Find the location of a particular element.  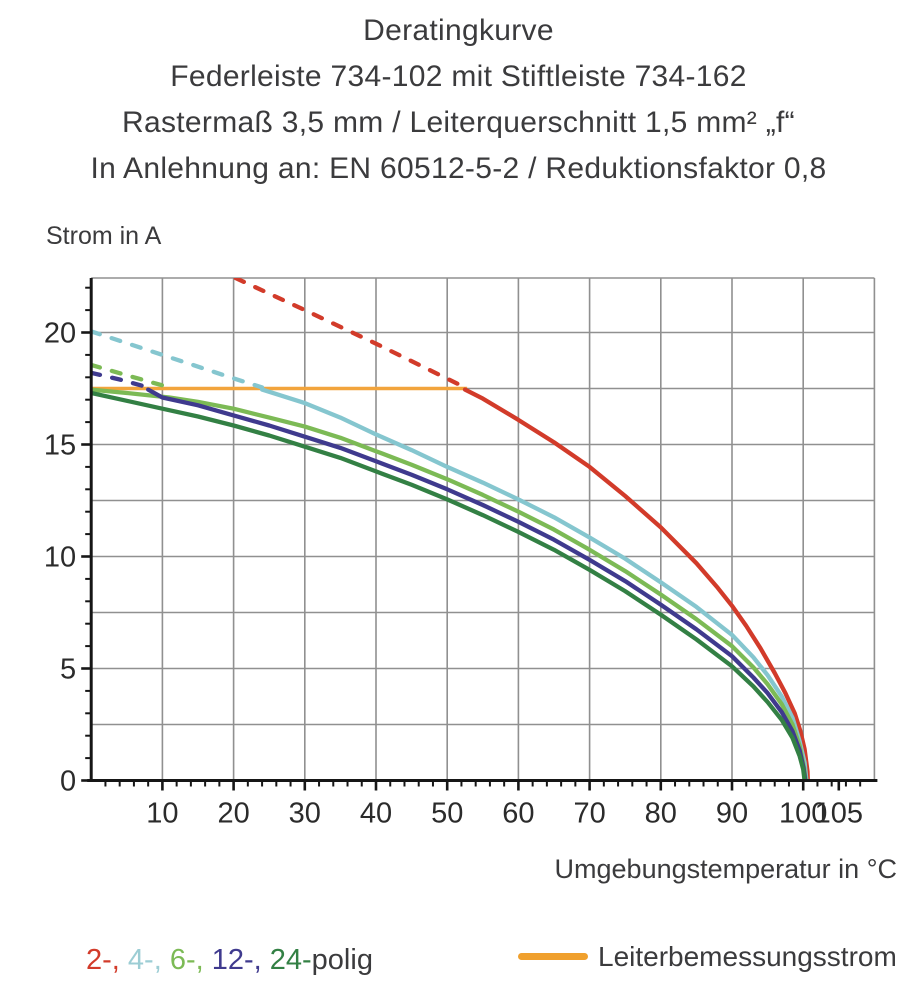

x-tick-label: 50 is located at coordinates (447, 814).